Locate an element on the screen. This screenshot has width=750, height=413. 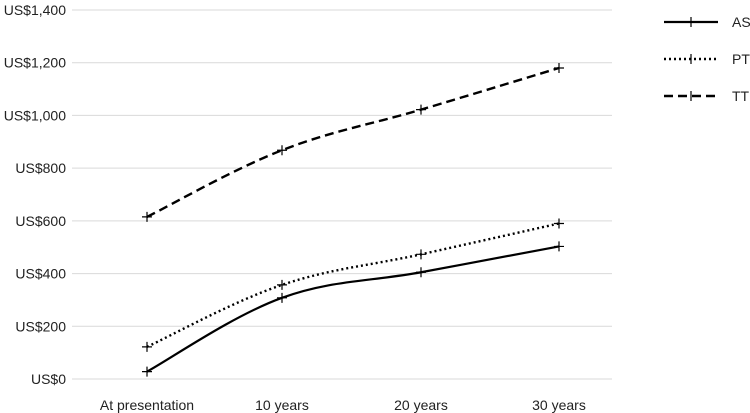
y-tick-label: US$0 is located at coordinates (48, 379).